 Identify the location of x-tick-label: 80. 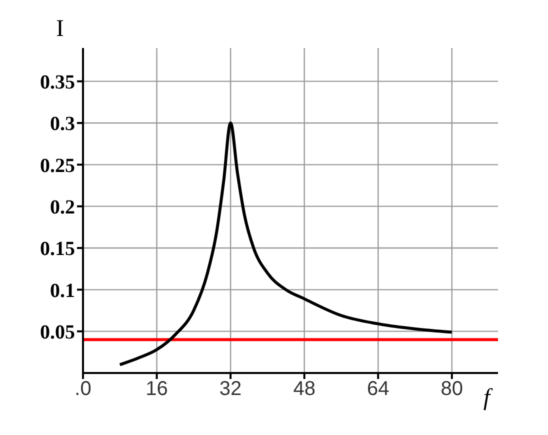
(452, 389).